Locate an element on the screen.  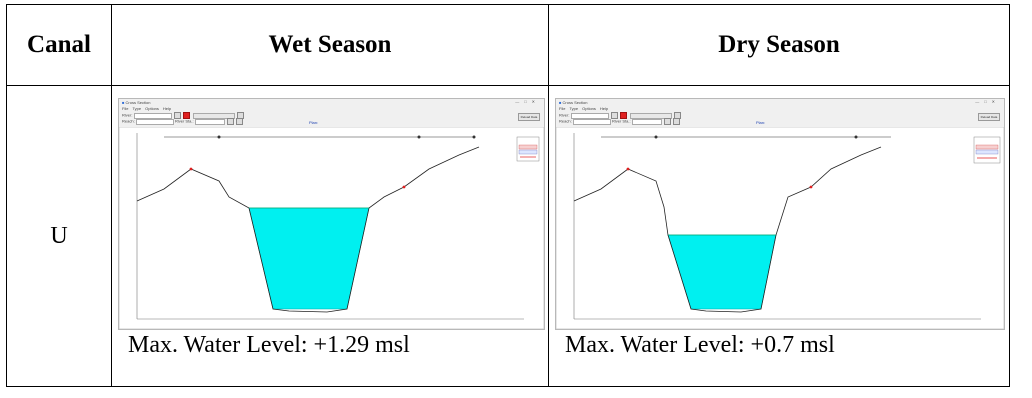
header-canal: Canal is located at coordinates (59, 45).